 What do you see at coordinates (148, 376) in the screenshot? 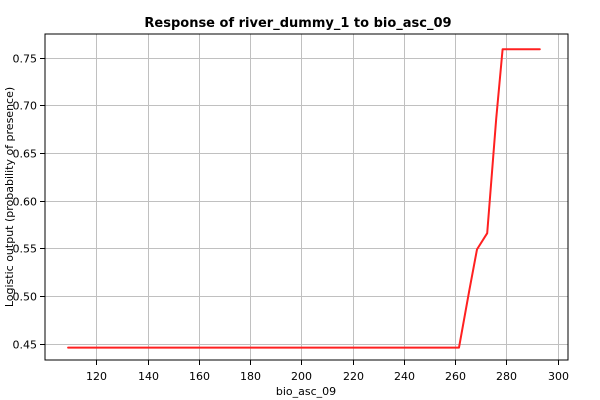
I see `x-tick-label: 140` at bounding box center [148, 376].